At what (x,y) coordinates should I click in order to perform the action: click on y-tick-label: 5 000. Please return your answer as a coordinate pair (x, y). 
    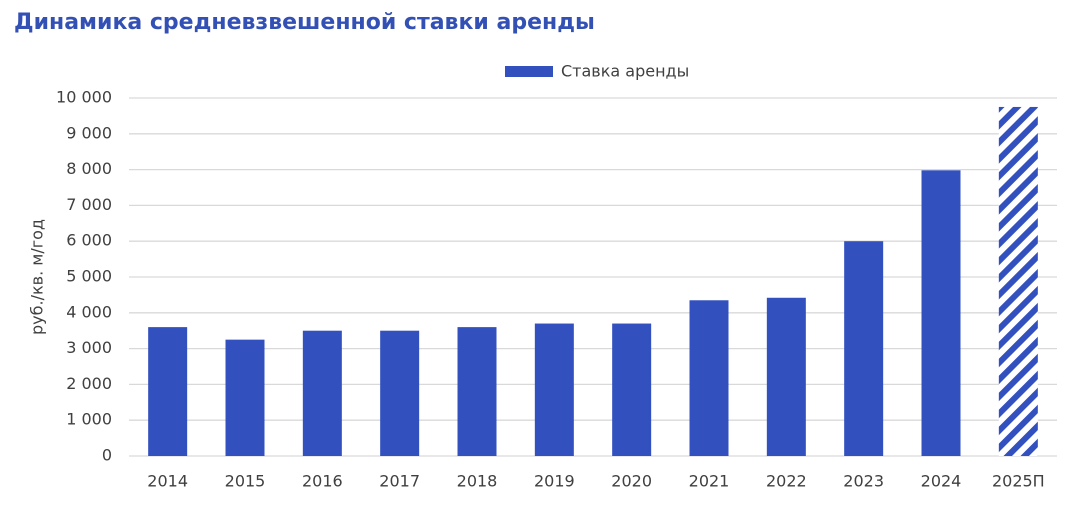
    Looking at the image, I should click on (89, 276).